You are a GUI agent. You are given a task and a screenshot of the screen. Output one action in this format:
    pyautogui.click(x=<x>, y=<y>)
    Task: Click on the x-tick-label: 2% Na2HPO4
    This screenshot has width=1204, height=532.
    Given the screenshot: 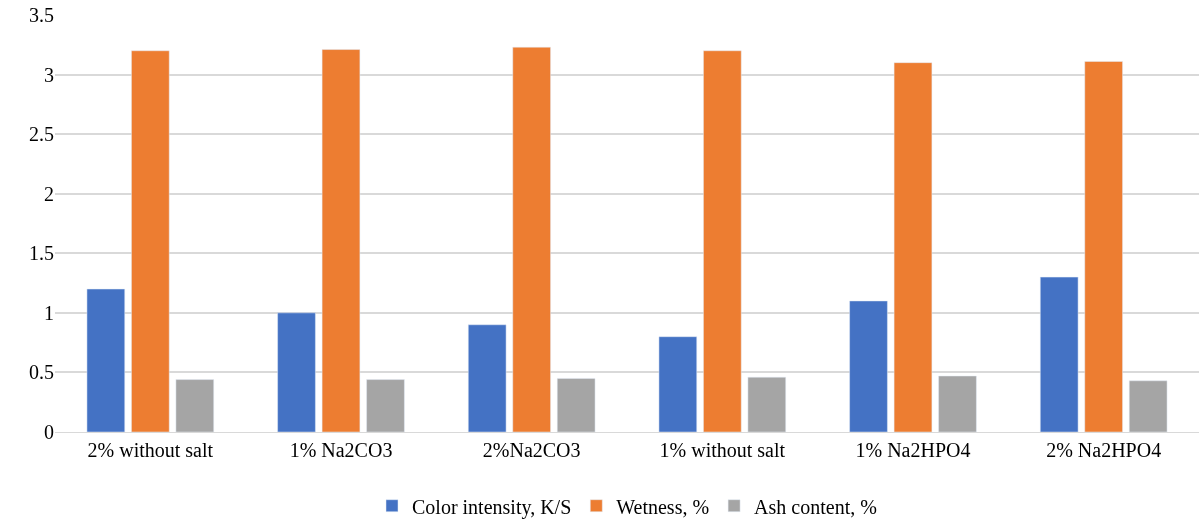 What is the action you would take?
    pyautogui.click(x=1104, y=450)
    